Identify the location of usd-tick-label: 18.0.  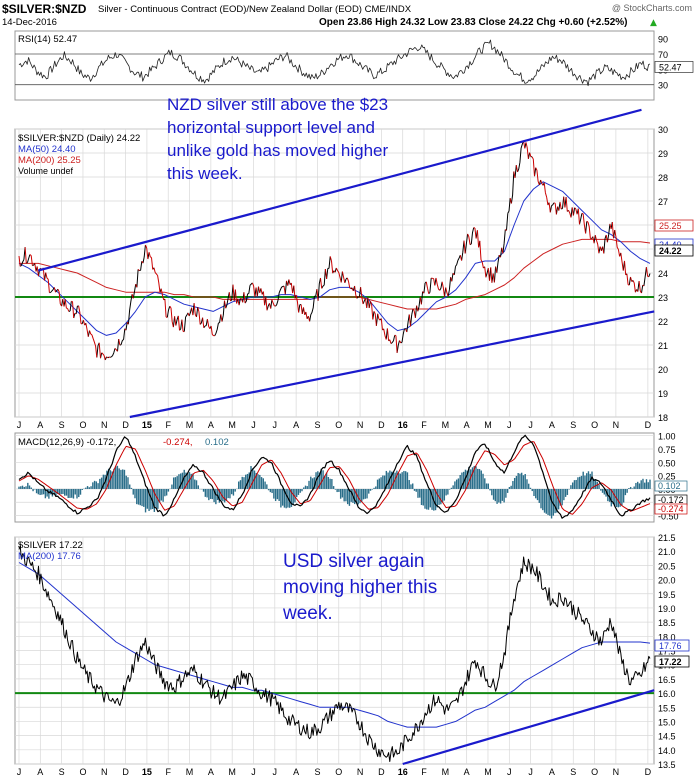
(667, 637).